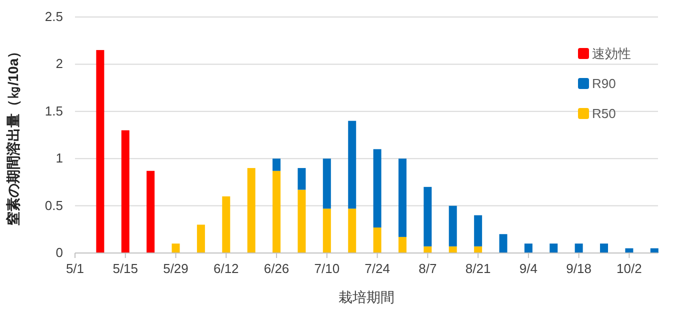 The height and width of the screenshot is (332, 700). What do you see at coordinates (579, 268) in the screenshot?
I see `x-tick-label: 9/18` at bounding box center [579, 268].